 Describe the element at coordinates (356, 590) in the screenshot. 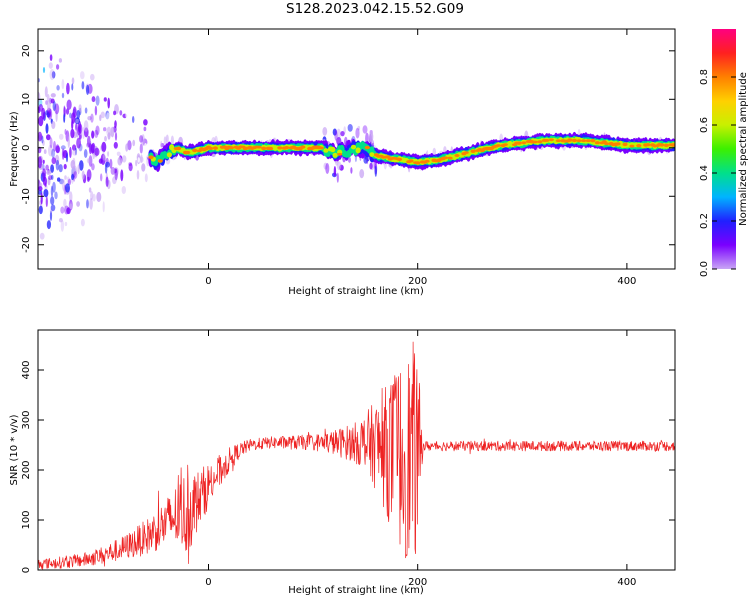

I see `snr-x-axis-label: Height of straight line (km)` at that location.